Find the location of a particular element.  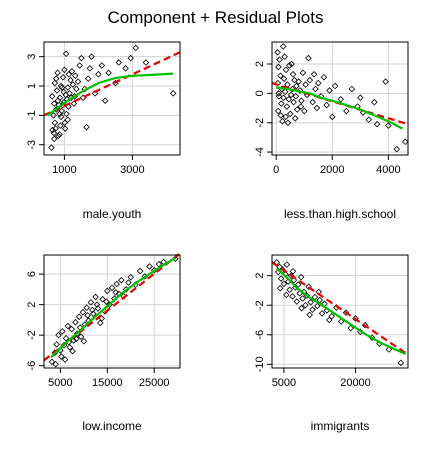

y-tick-label: -2 is located at coordinates (260, 305).